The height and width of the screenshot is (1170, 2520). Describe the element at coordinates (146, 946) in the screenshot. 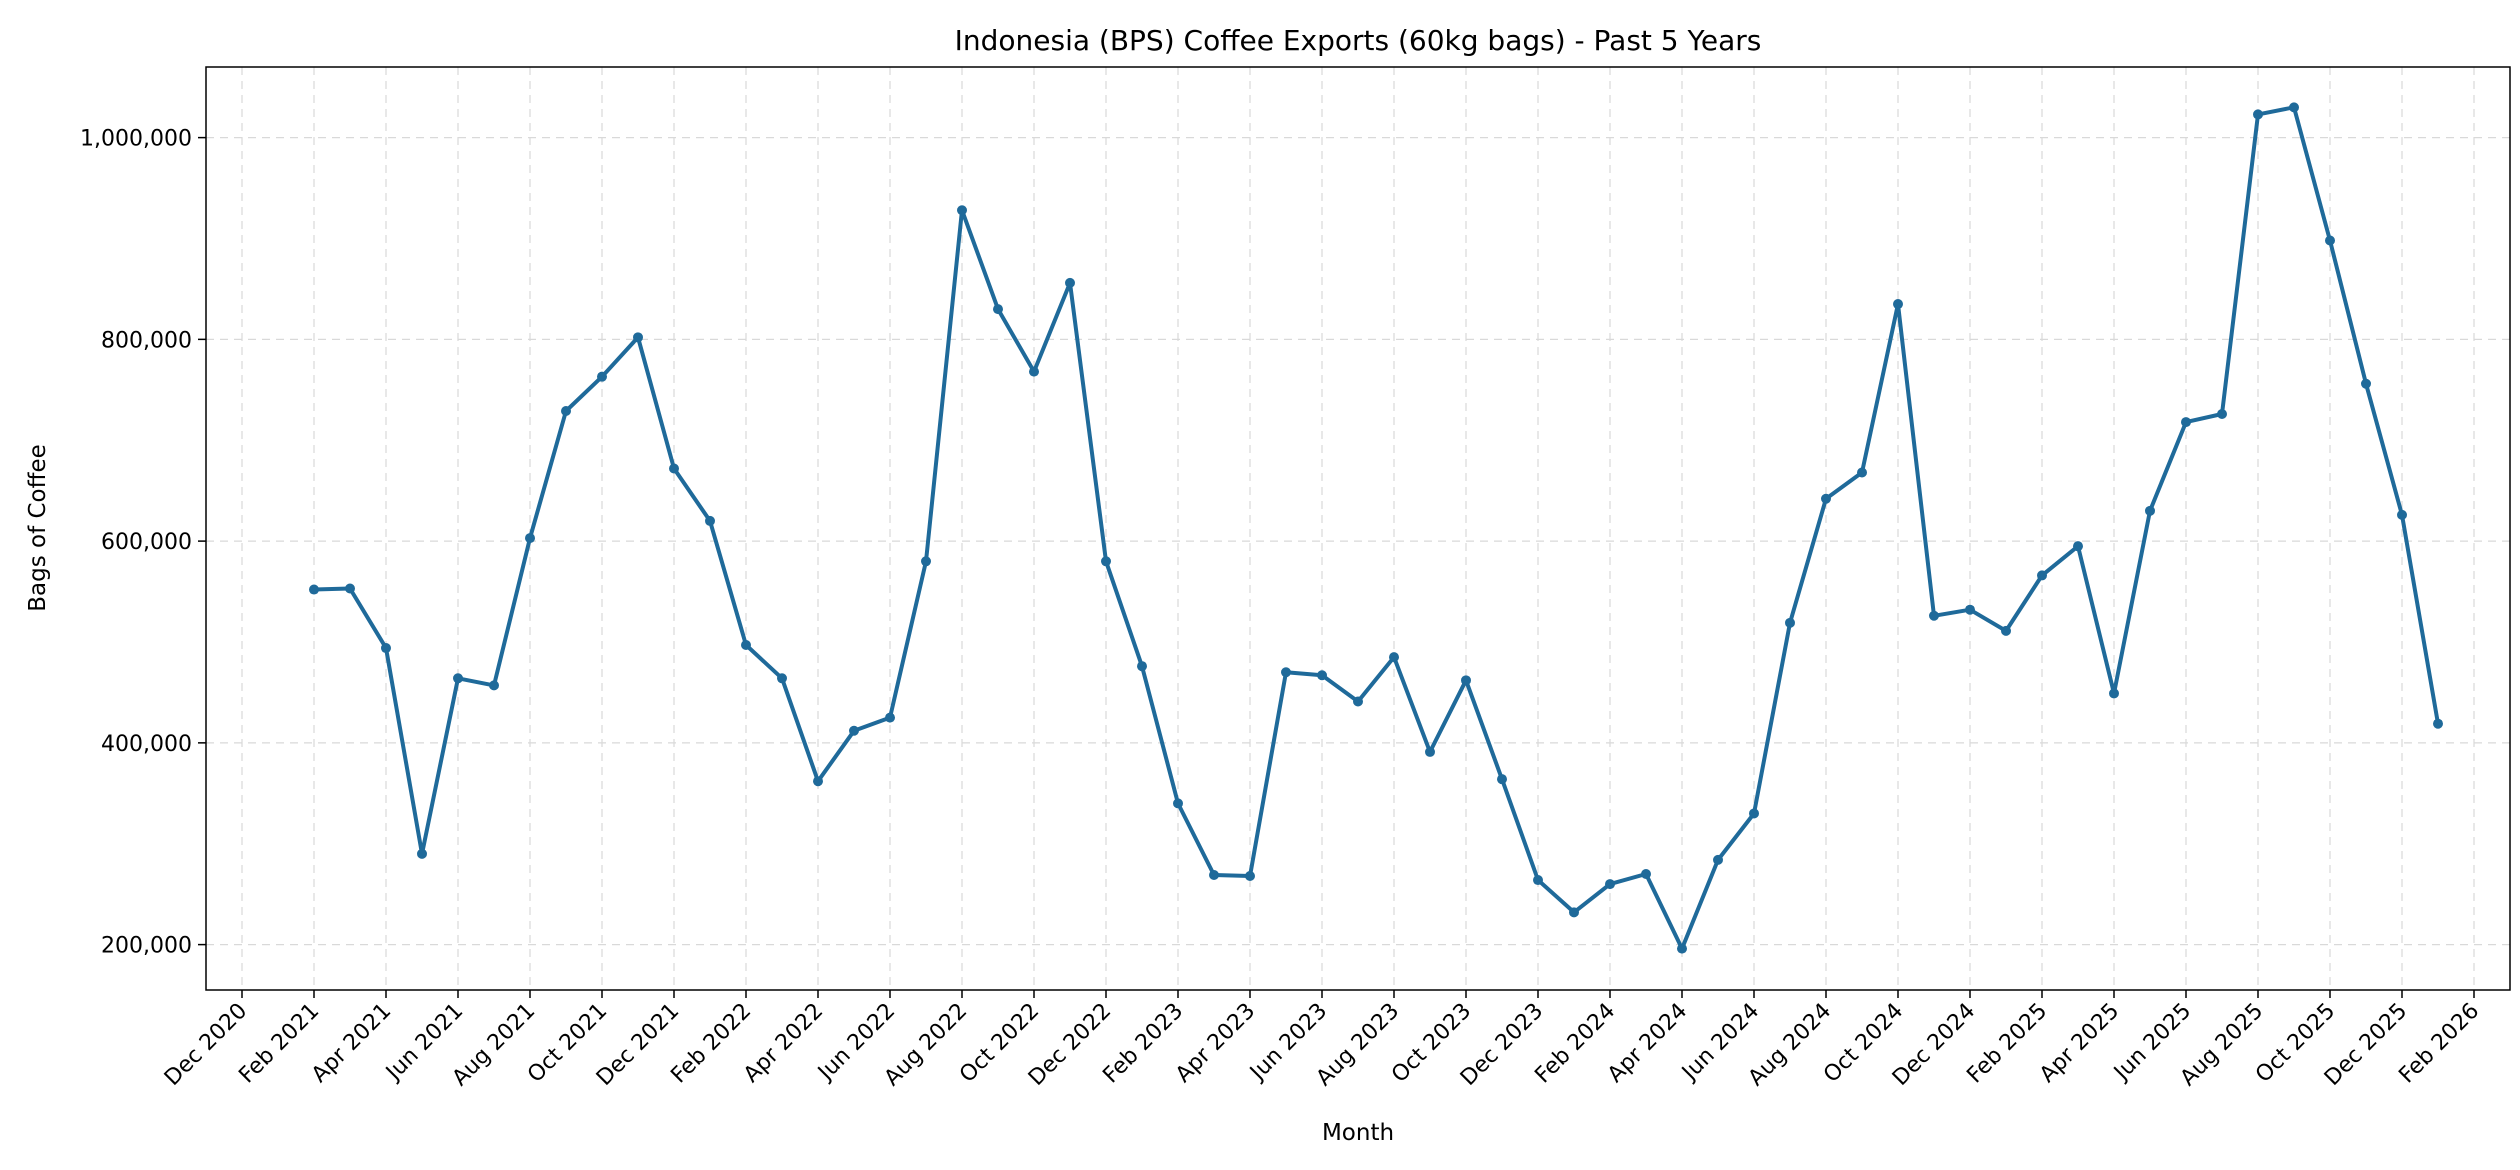

I see `y-tick-label: 200,000` at that location.